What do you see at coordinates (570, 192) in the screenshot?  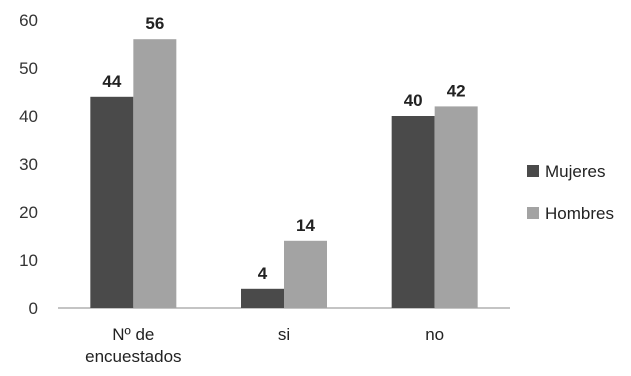 I see `legend: Mujeres Hombres` at bounding box center [570, 192].